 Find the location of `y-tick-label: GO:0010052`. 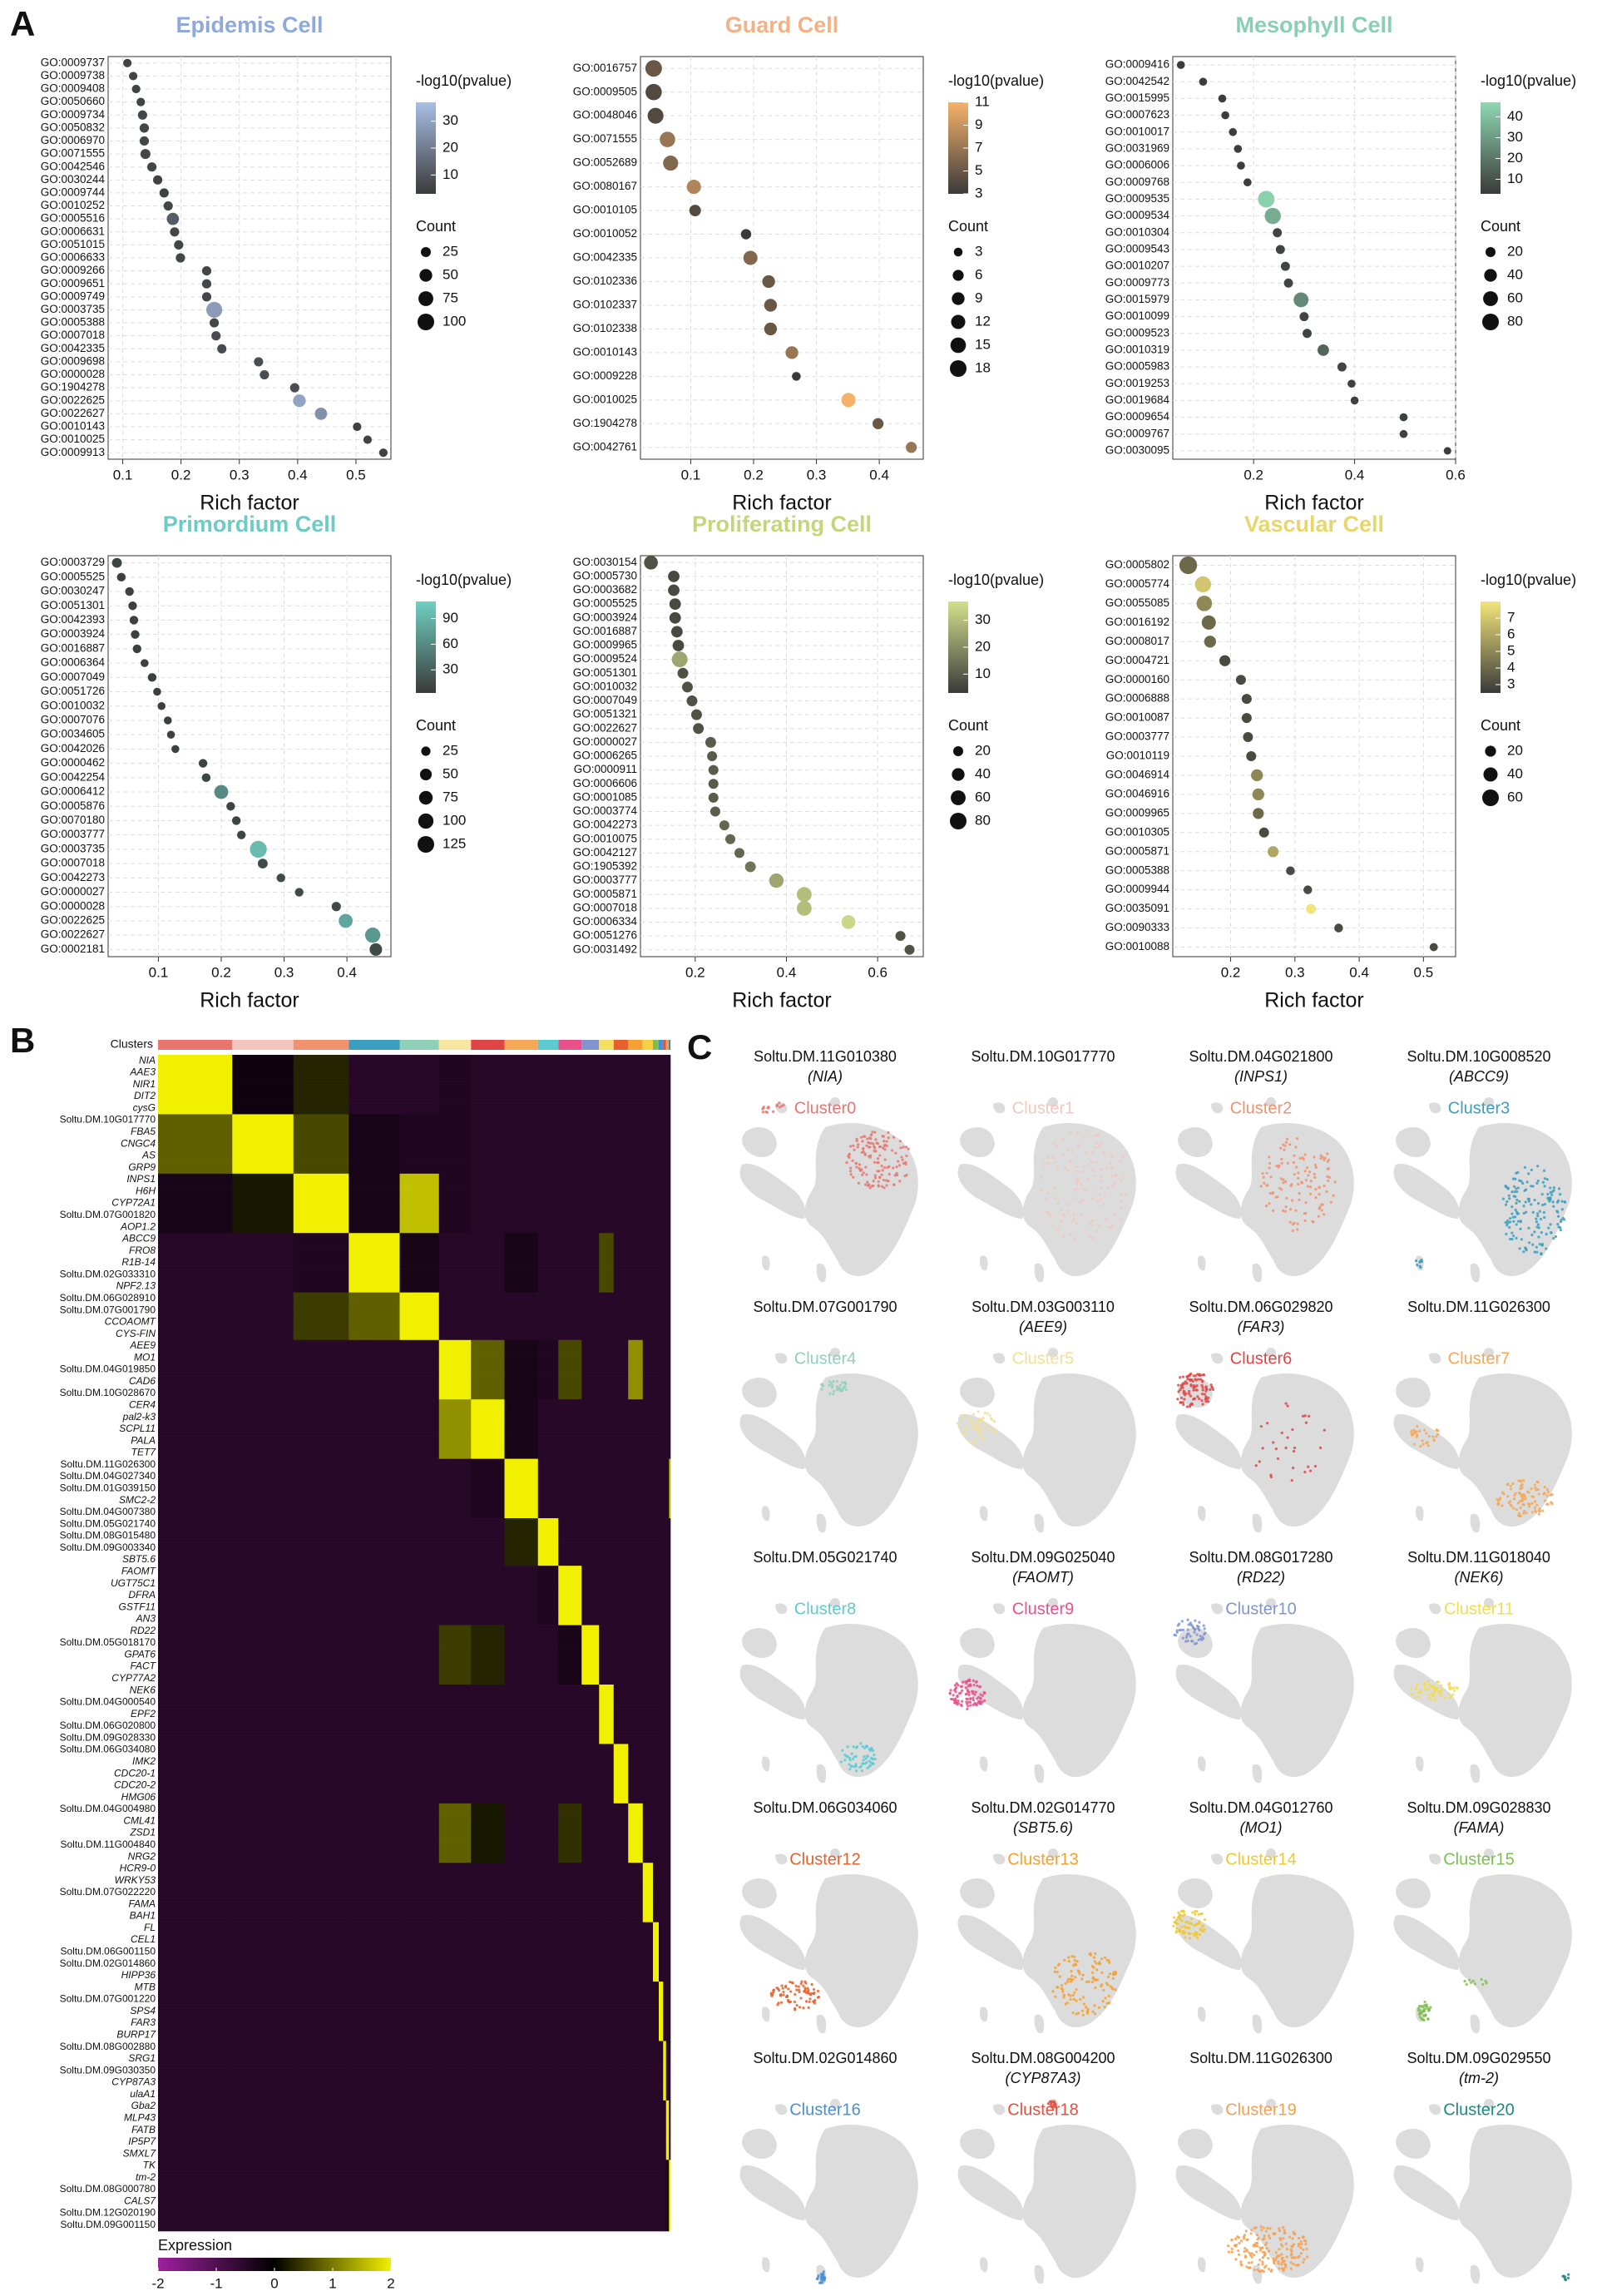

y-tick-label: GO:0010052 is located at coordinates (605, 233).